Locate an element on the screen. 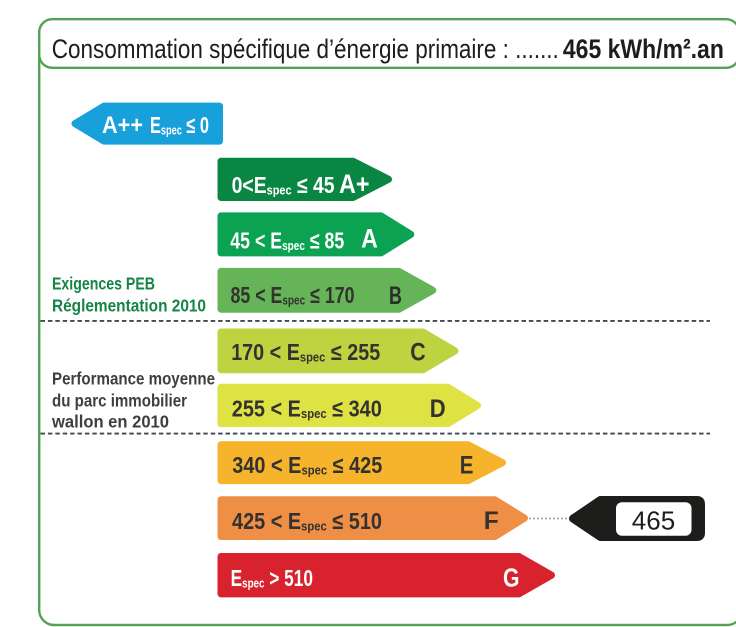 The image size is (736, 627). svg-text: Espec​ ≤ 0 is located at coordinates (179, 125).